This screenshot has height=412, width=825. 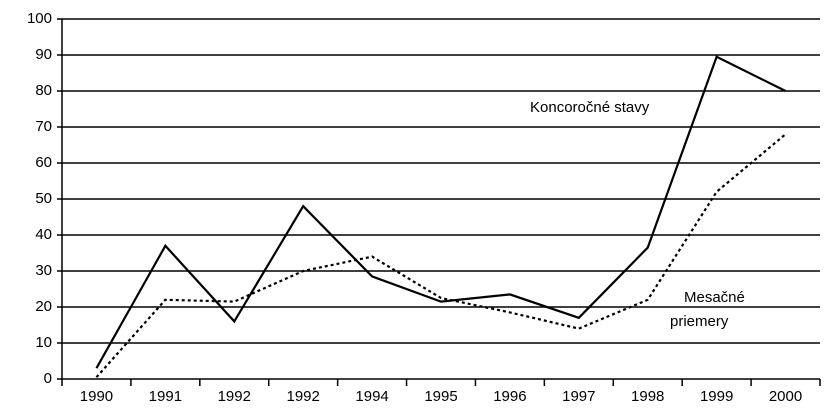 What do you see at coordinates (509, 396) in the screenshot?
I see `x-tick-label: 1996` at bounding box center [509, 396].